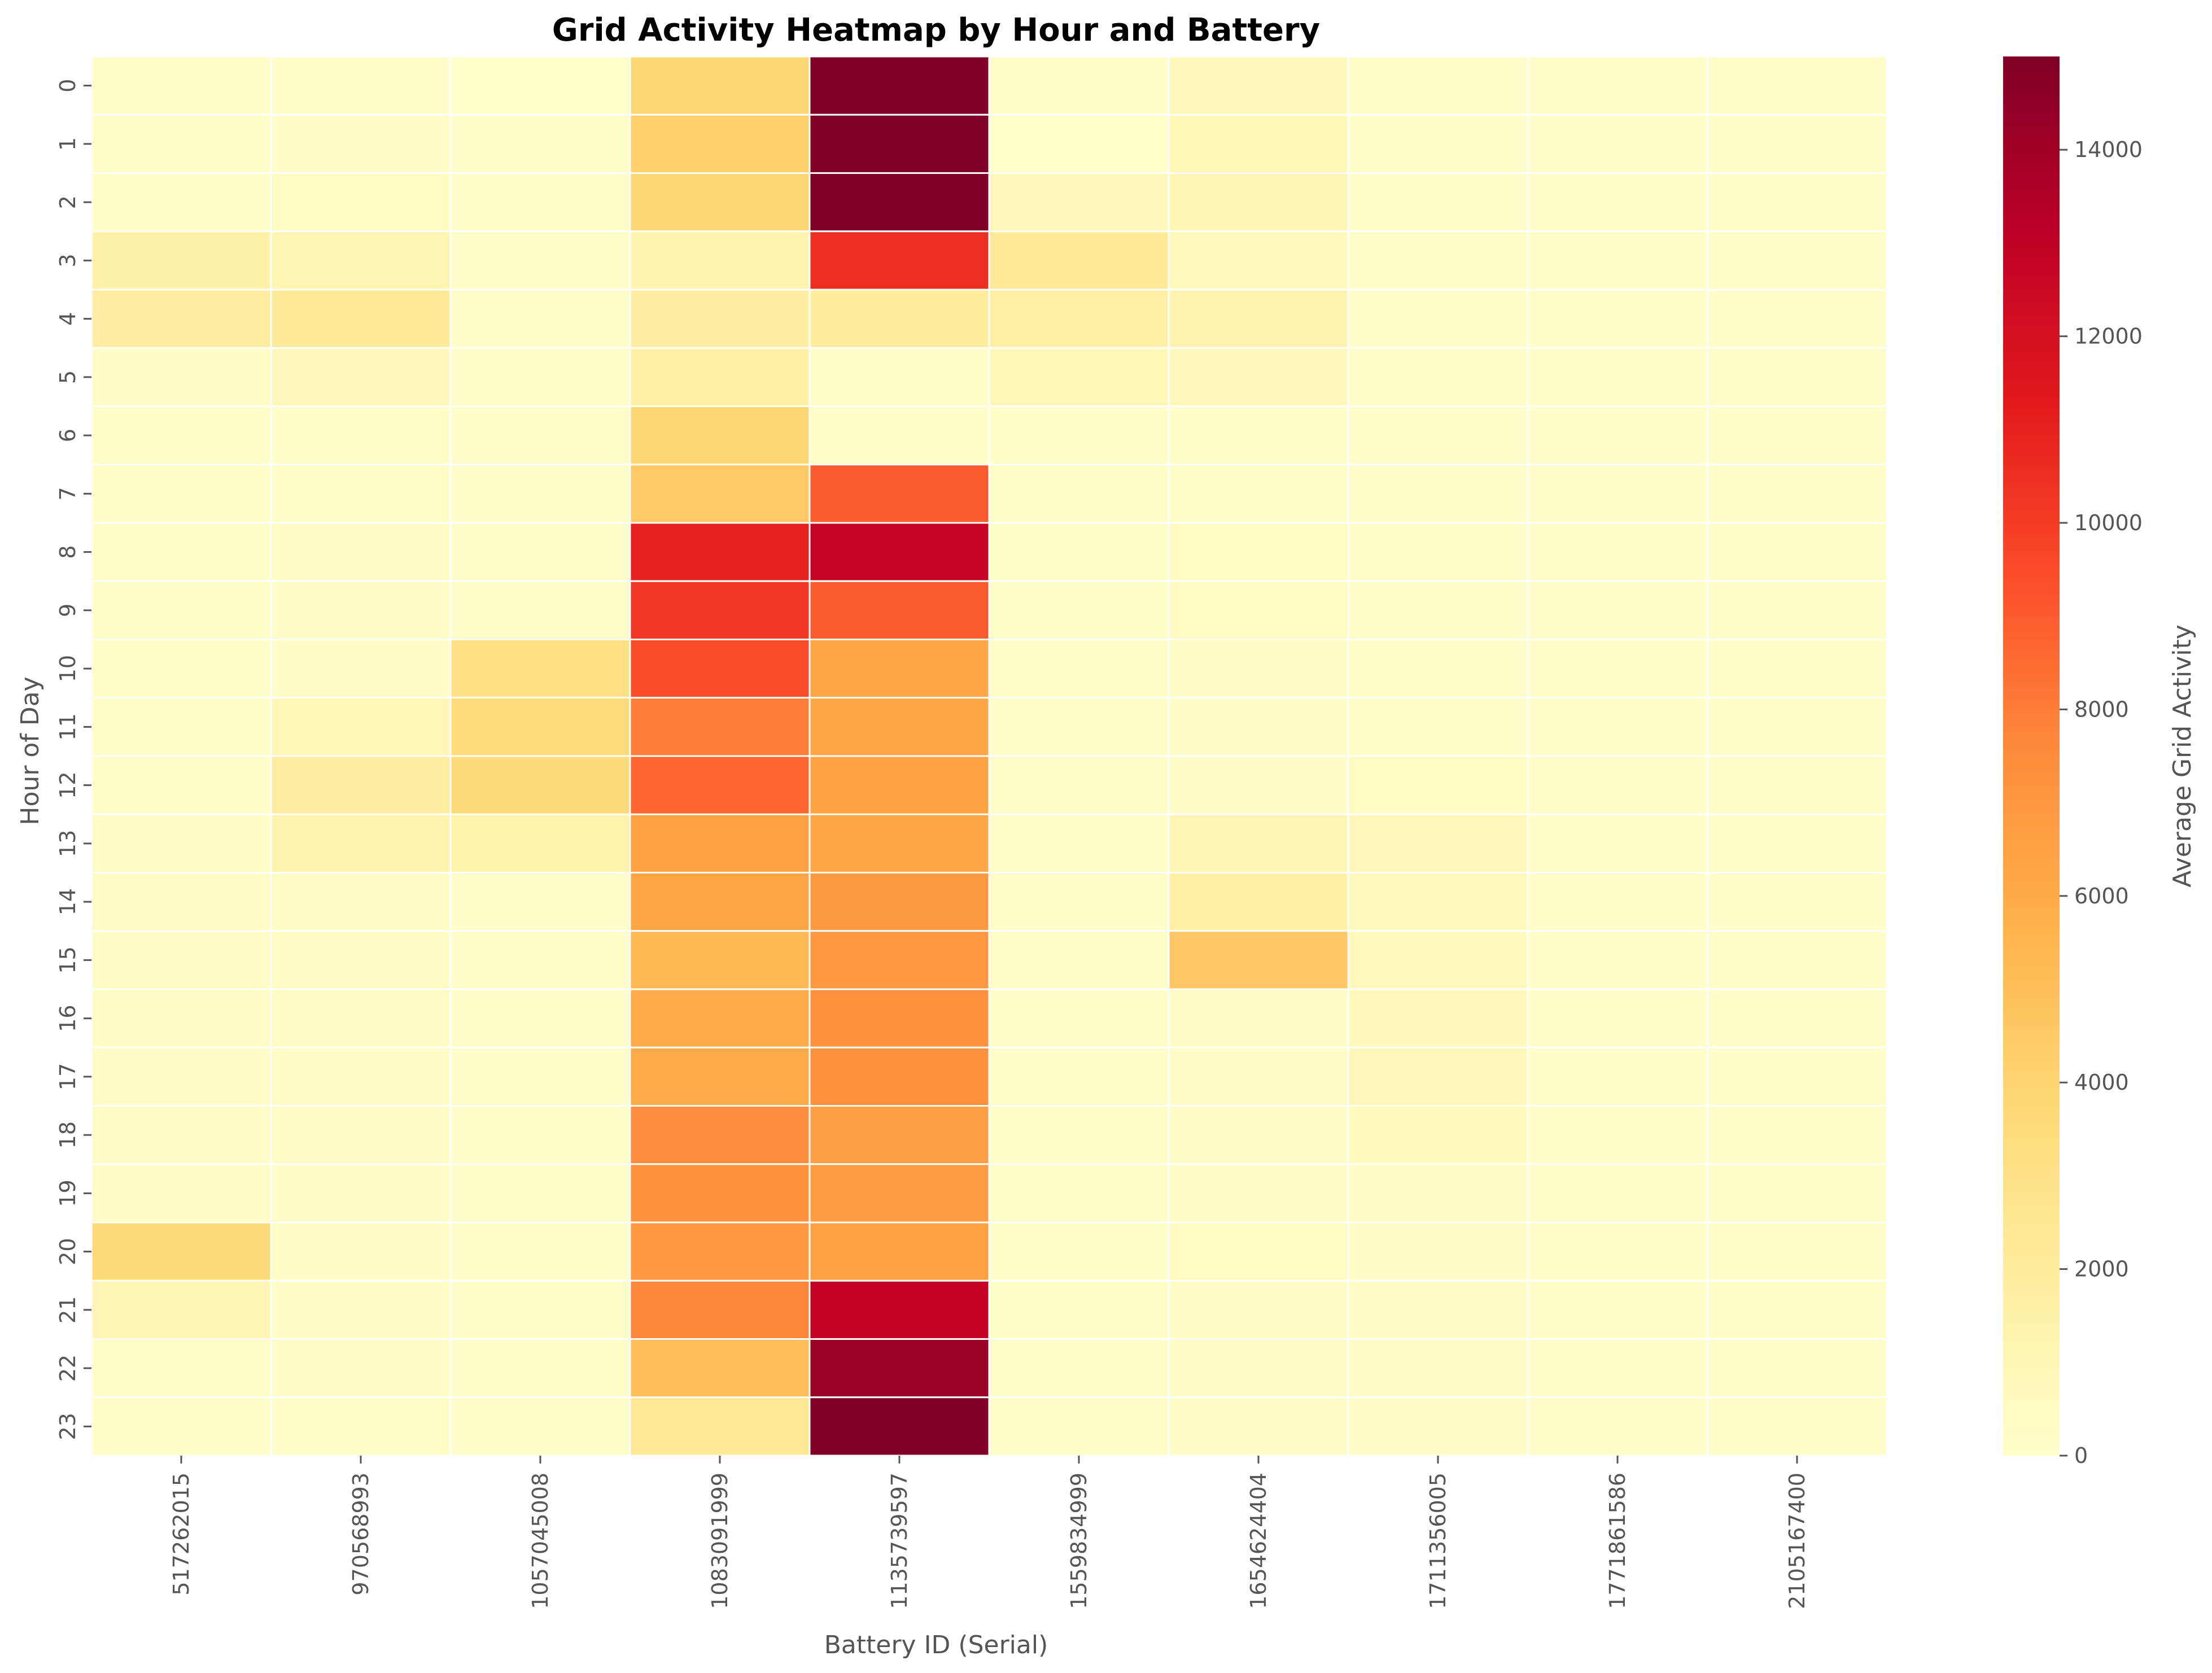 This screenshot has height=1673, width=2212. What do you see at coordinates (2108, 336) in the screenshot?
I see `colorbar-tick-label: 12000` at bounding box center [2108, 336].